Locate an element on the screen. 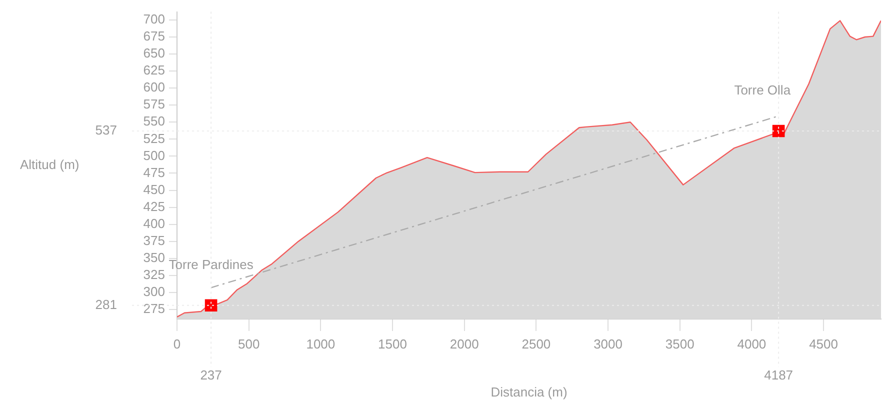 The image size is (890, 404). x-tick-label: 3000 is located at coordinates (608, 344).